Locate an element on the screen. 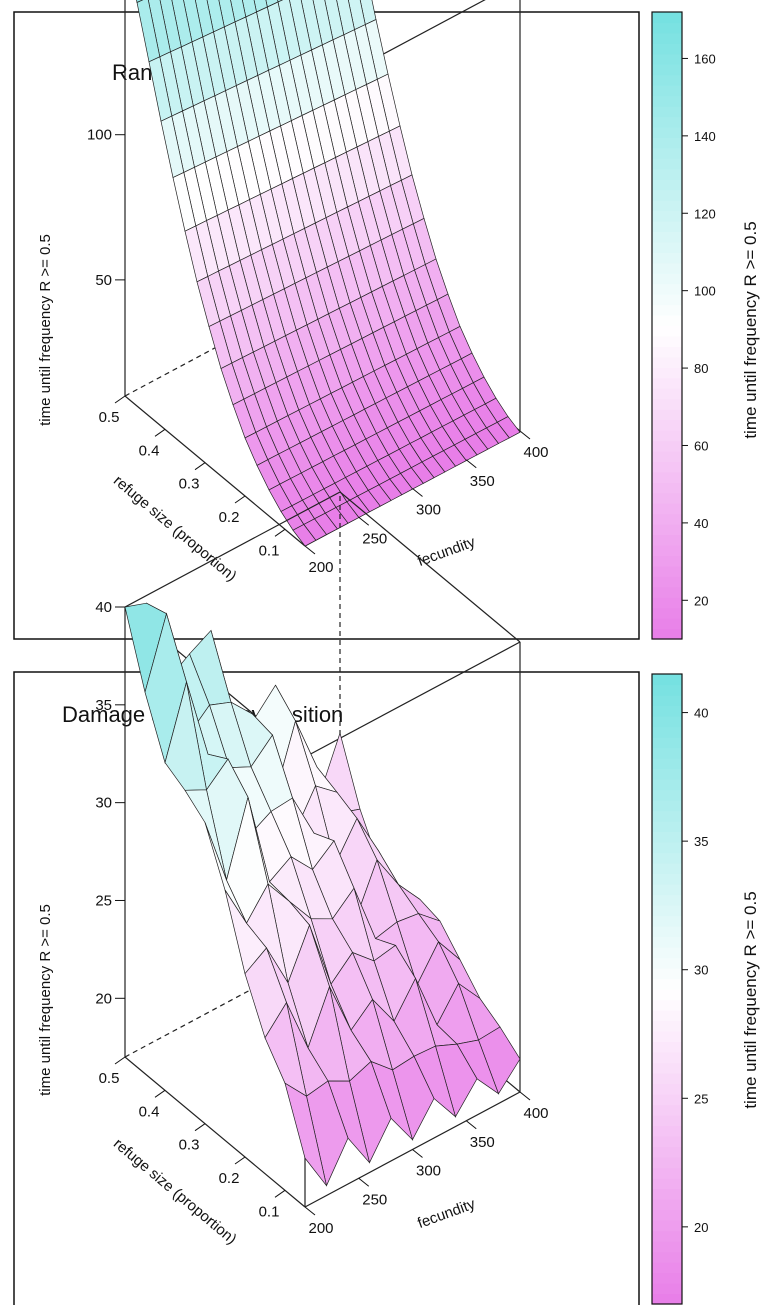  colorbar-frame is located at coordinates (667, 325).